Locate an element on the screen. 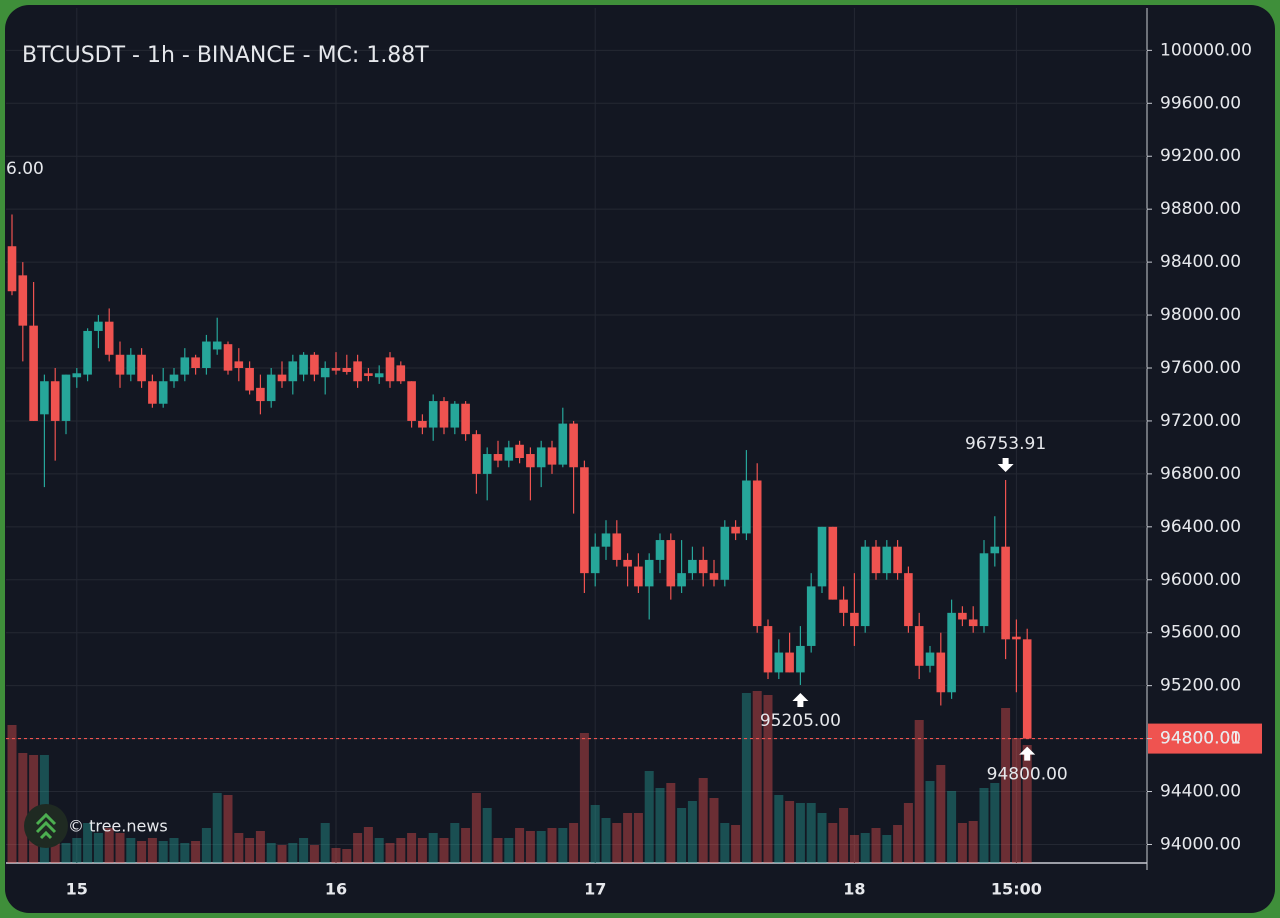 The width and height of the screenshot is (1280, 918). cut-label: 6.00 is located at coordinates (25, 169).